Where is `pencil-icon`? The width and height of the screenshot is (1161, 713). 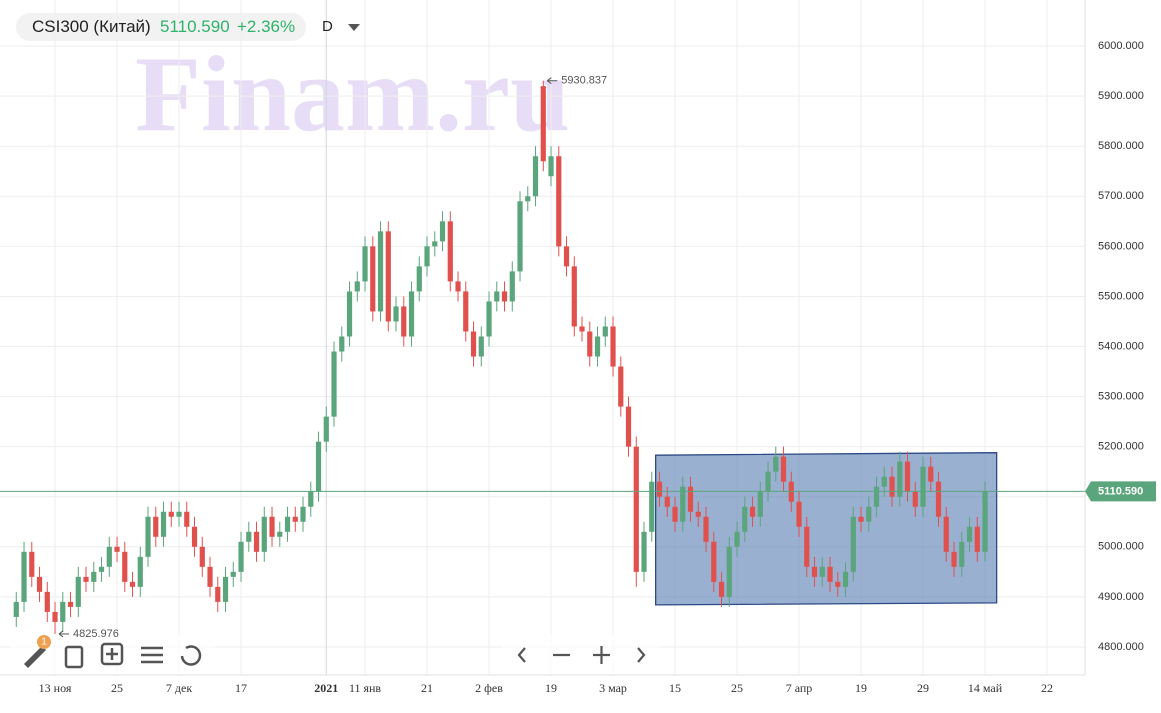
pencil-icon is located at coordinates (35, 657).